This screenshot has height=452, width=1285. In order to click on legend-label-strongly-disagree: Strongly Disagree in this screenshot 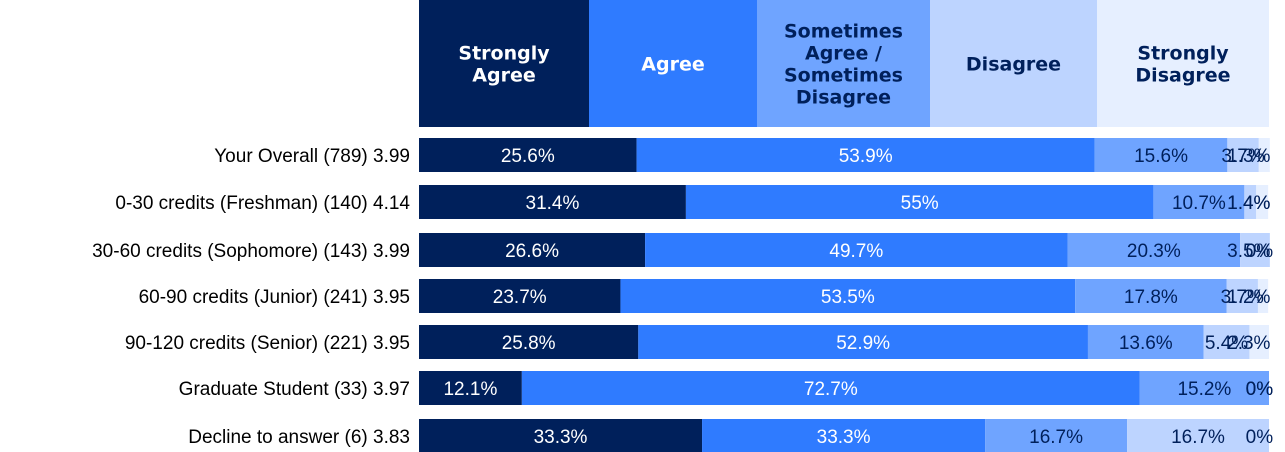, I will do `click(1182, 65)`.